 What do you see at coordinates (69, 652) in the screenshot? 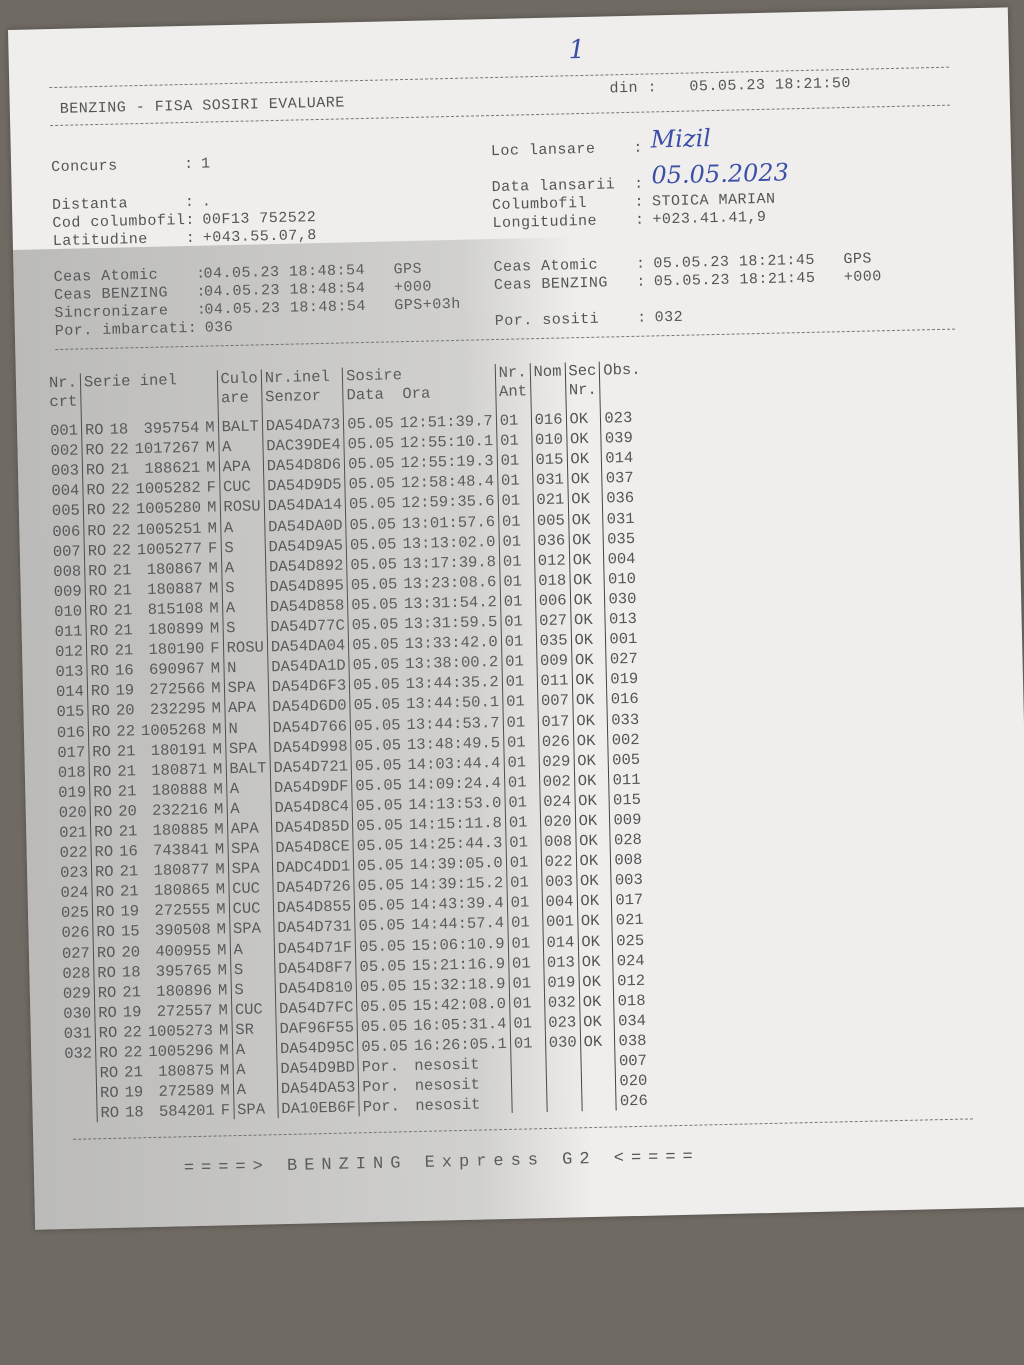
I see `cell-nr-crt: 012` at bounding box center [69, 652].